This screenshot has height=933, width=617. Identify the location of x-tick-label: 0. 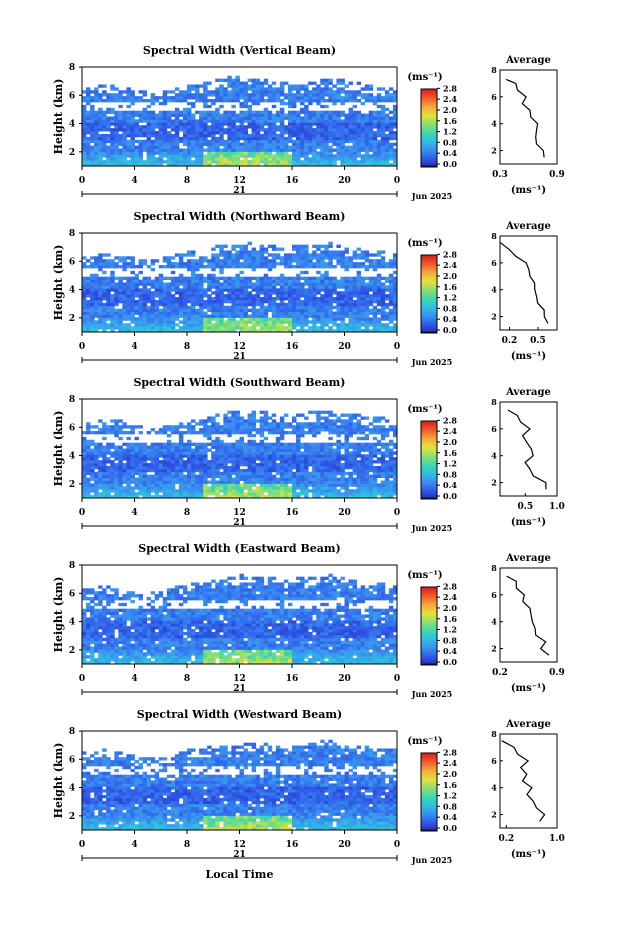
(397, 181).